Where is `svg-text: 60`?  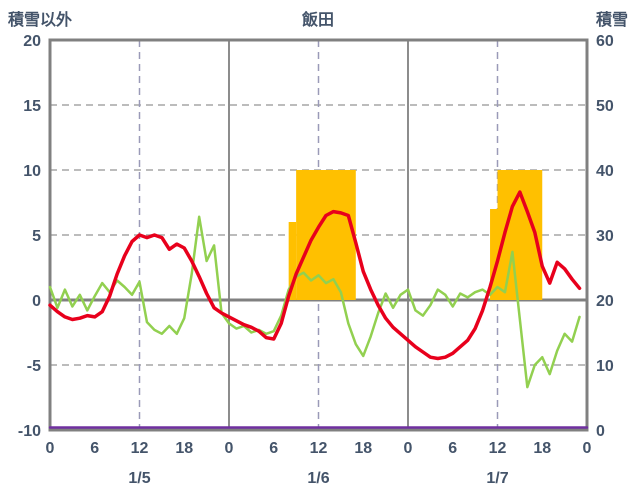 svg-text: 60 is located at coordinates (605, 41).